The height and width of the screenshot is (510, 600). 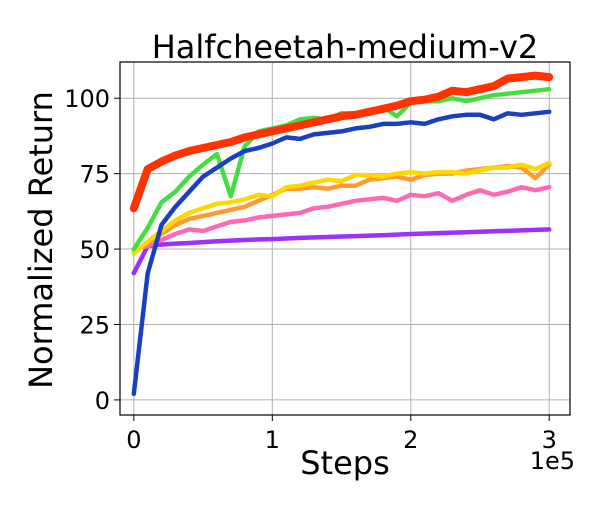 I want to click on chart-title: Halfcheetah-medium-v2, so click(x=345, y=47).